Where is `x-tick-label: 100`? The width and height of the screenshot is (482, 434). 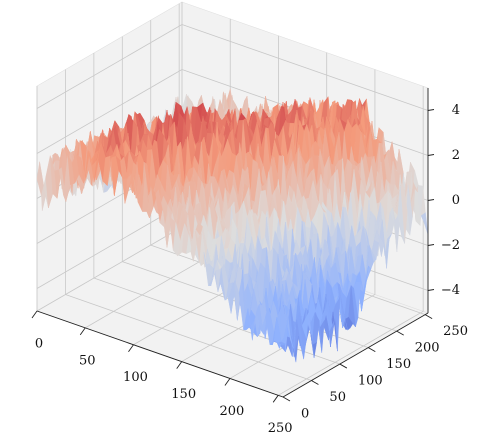 x-tick-label: 100 is located at coordinates (135, 377).